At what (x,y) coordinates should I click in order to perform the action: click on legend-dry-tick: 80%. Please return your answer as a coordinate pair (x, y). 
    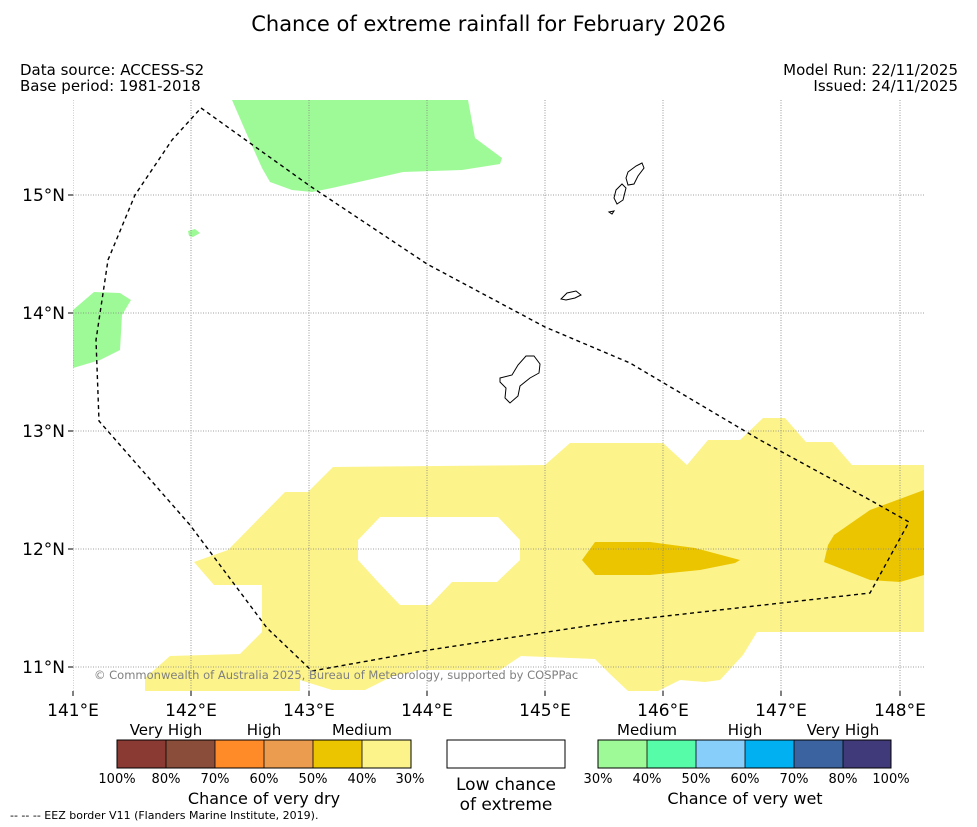
    Looking at the image, I should click on (166, 779).